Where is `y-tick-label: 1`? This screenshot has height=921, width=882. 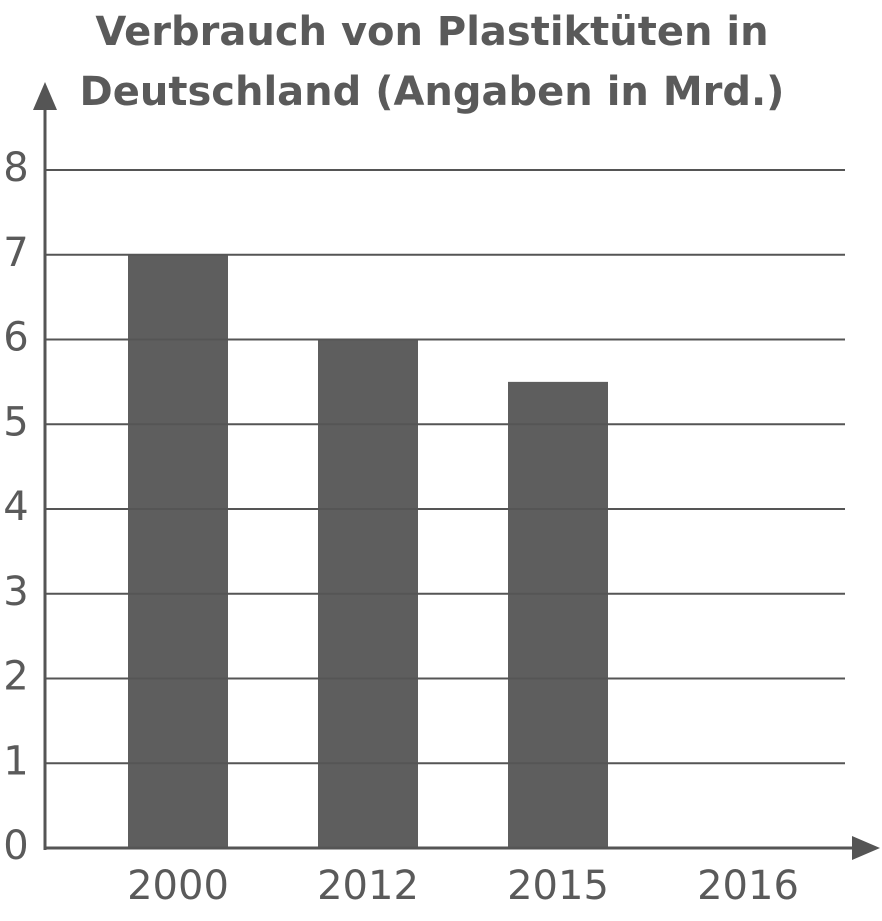
y-tick-label: 1 is located at coordinates (15, 761).